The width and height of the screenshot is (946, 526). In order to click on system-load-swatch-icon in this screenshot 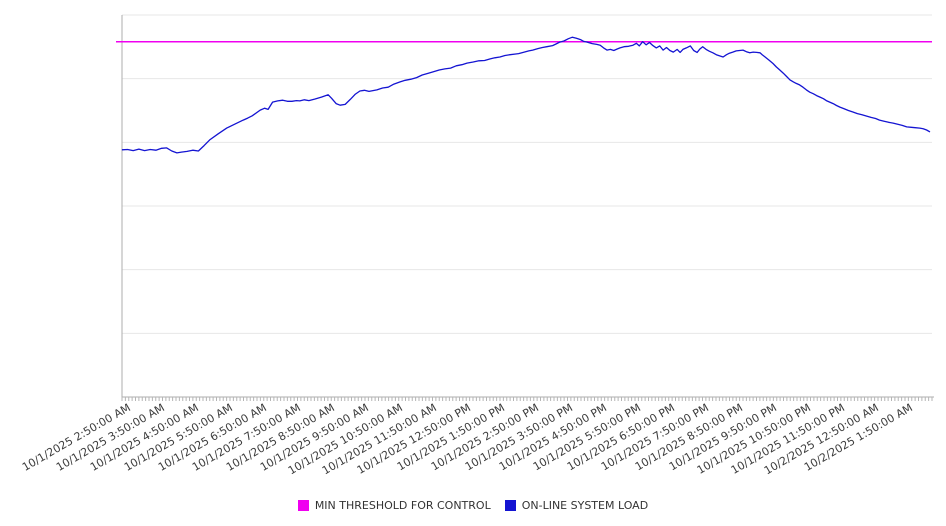, I will do `click(510, 505)`.